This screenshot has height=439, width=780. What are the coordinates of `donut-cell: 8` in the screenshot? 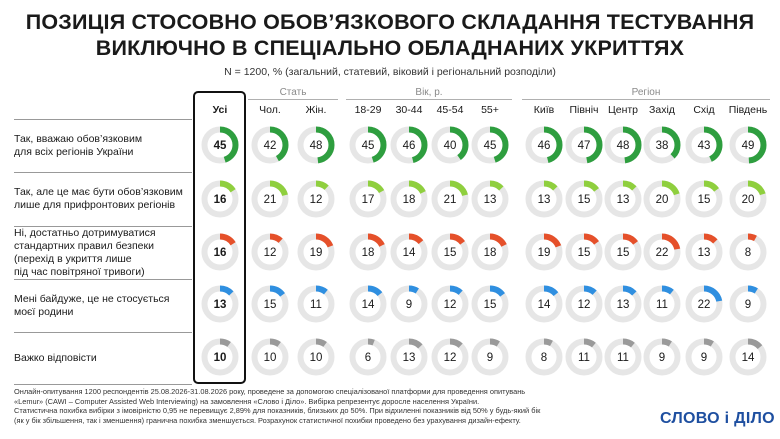 It's located at (544, 357).